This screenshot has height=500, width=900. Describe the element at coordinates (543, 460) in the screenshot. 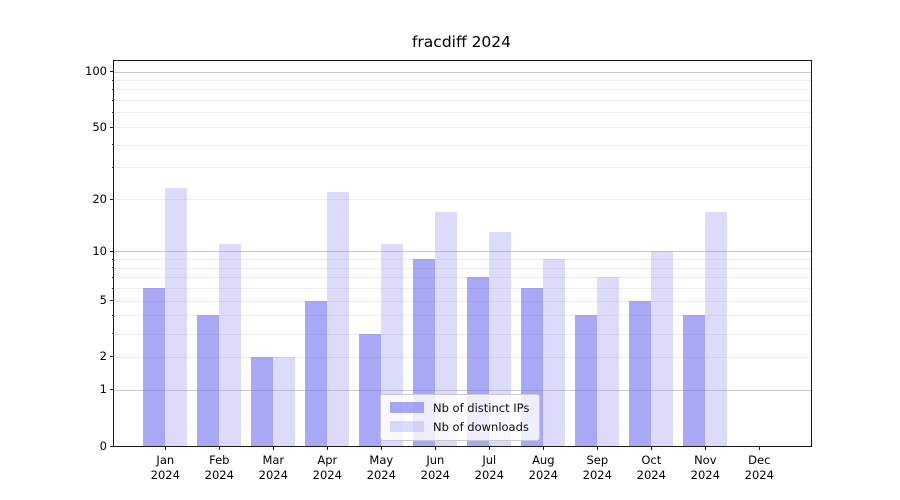

I see `x-tick-label-month: Aug` at that location.